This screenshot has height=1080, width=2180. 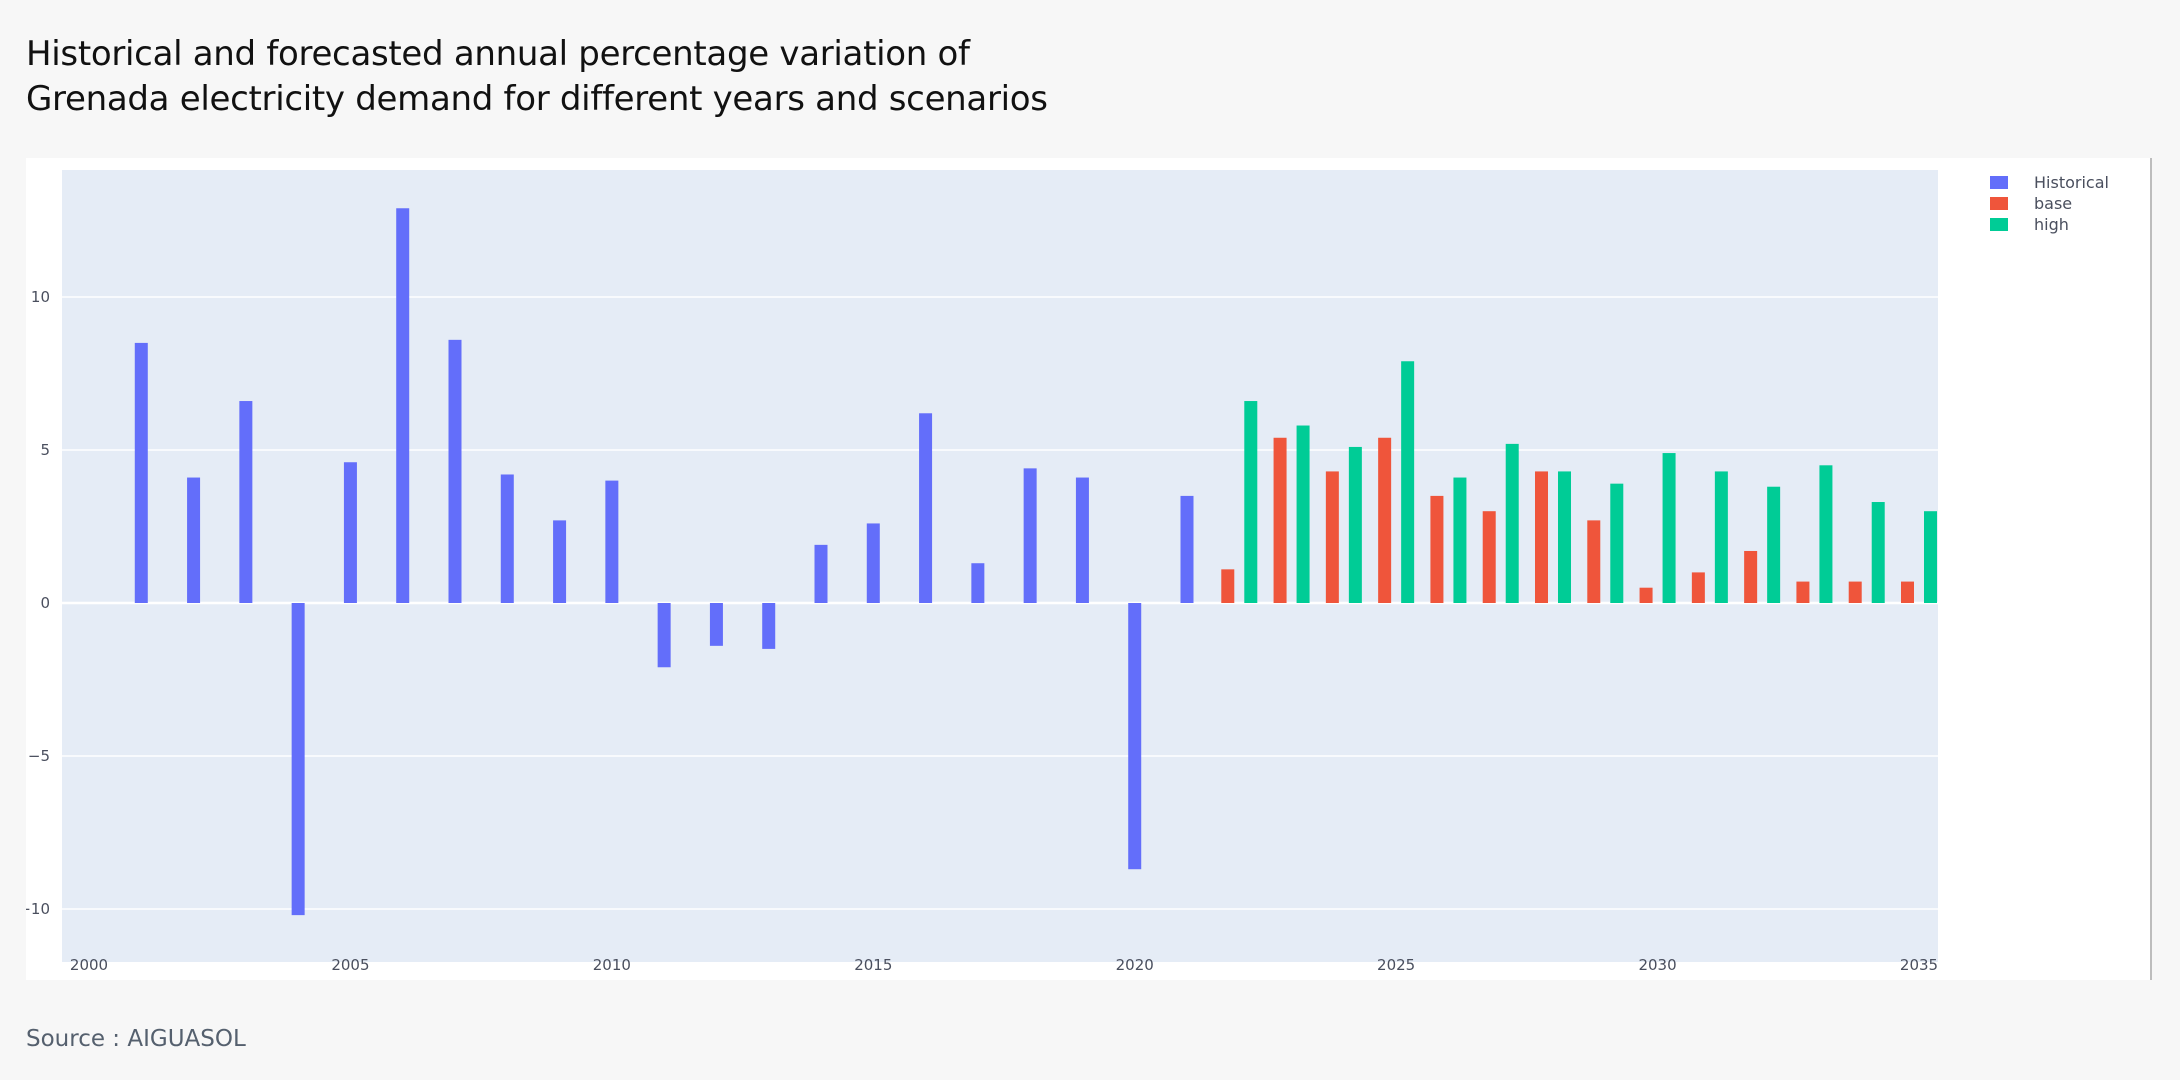 What do you see at coordinates (1931, 557) in the screenshot?
I see `bar-high-2035` at bounding box center [1931, 557].